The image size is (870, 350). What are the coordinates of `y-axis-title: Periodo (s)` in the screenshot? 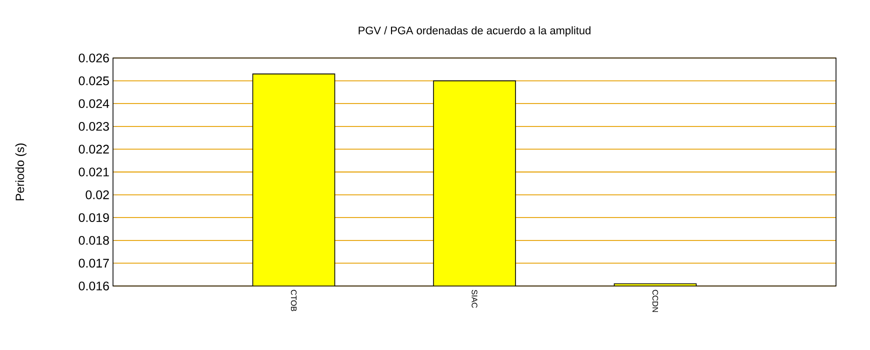 It's located at (20, 172).